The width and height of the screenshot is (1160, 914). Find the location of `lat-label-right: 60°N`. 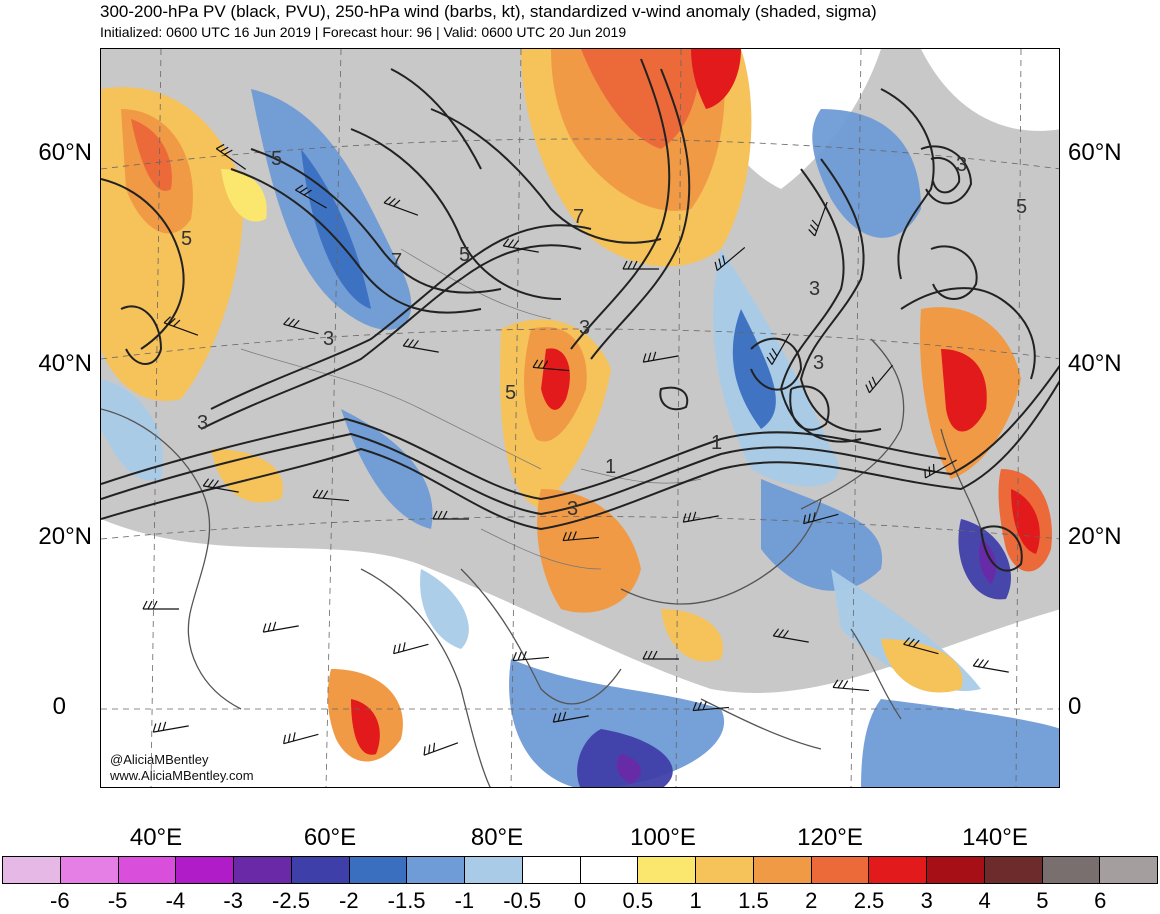

lat-label-right: 60°N is located at coordinates (1095, 152).